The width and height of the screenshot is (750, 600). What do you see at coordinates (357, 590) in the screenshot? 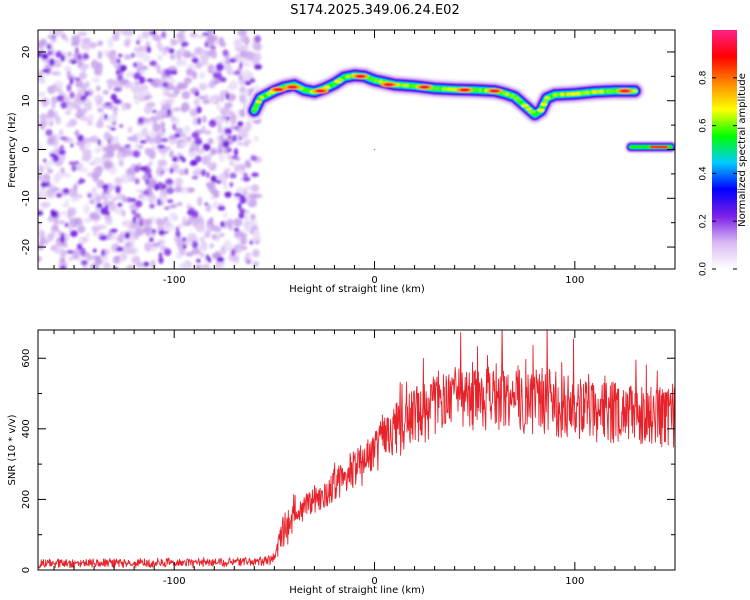
I see `snr-xlabel: Height of straight line (km)` at bounding box center [357, 590].